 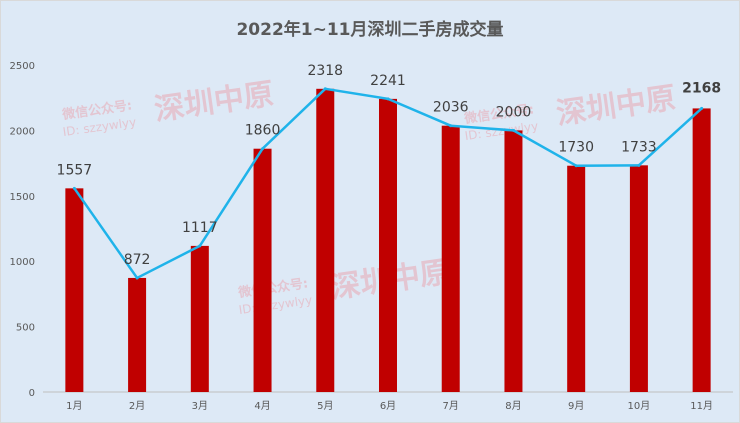 What do you see at coordinates (325, 89) in the screenshot?
I see `line-point-5月` at bounding box center [325, 89].